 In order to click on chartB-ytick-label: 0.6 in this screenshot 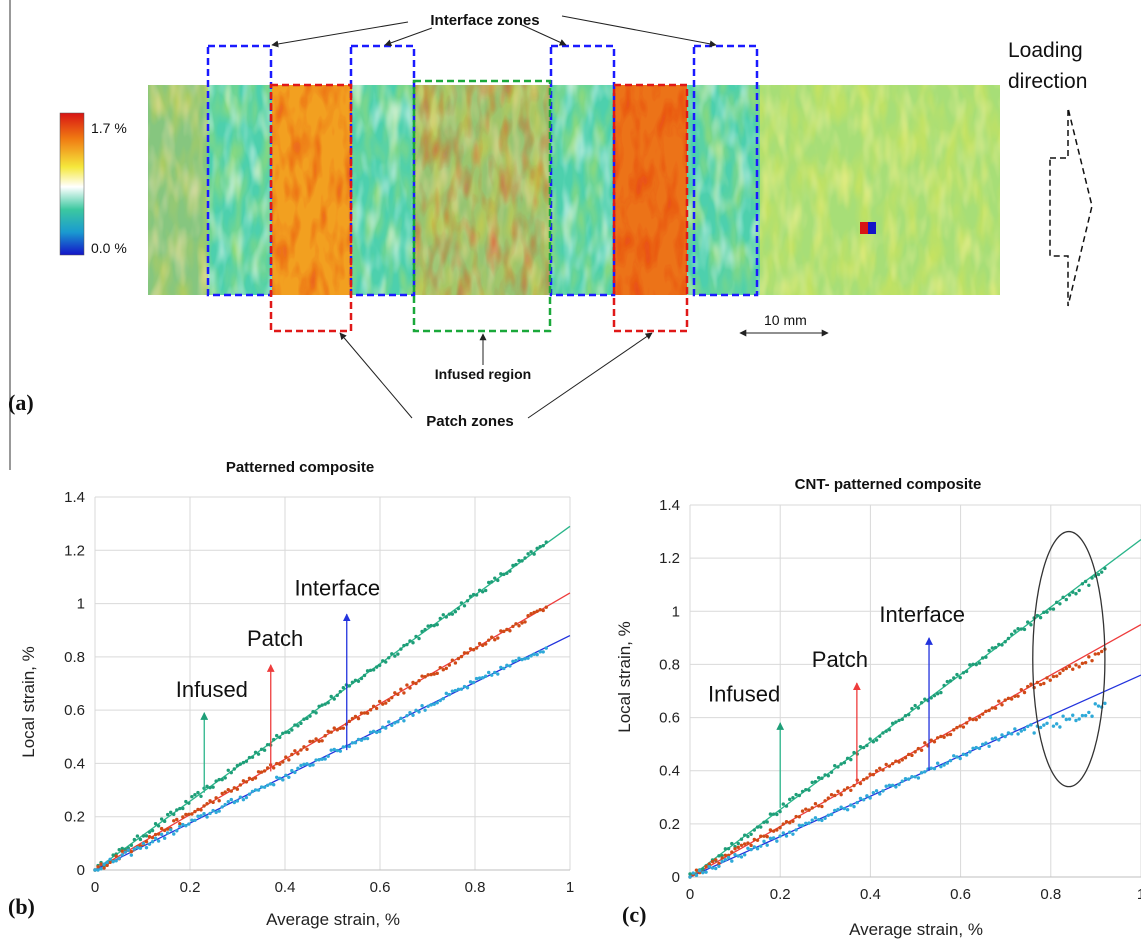, I will do `click(74, 710)`.